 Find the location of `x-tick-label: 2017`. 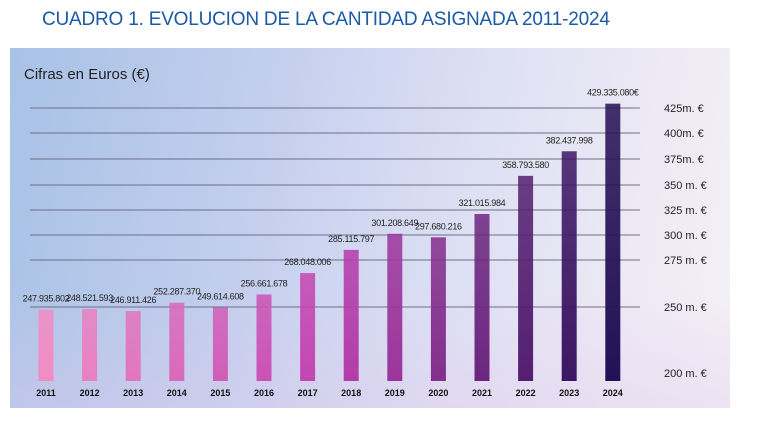

x-tick-label: 2017 is located at coordinates (308, 393).